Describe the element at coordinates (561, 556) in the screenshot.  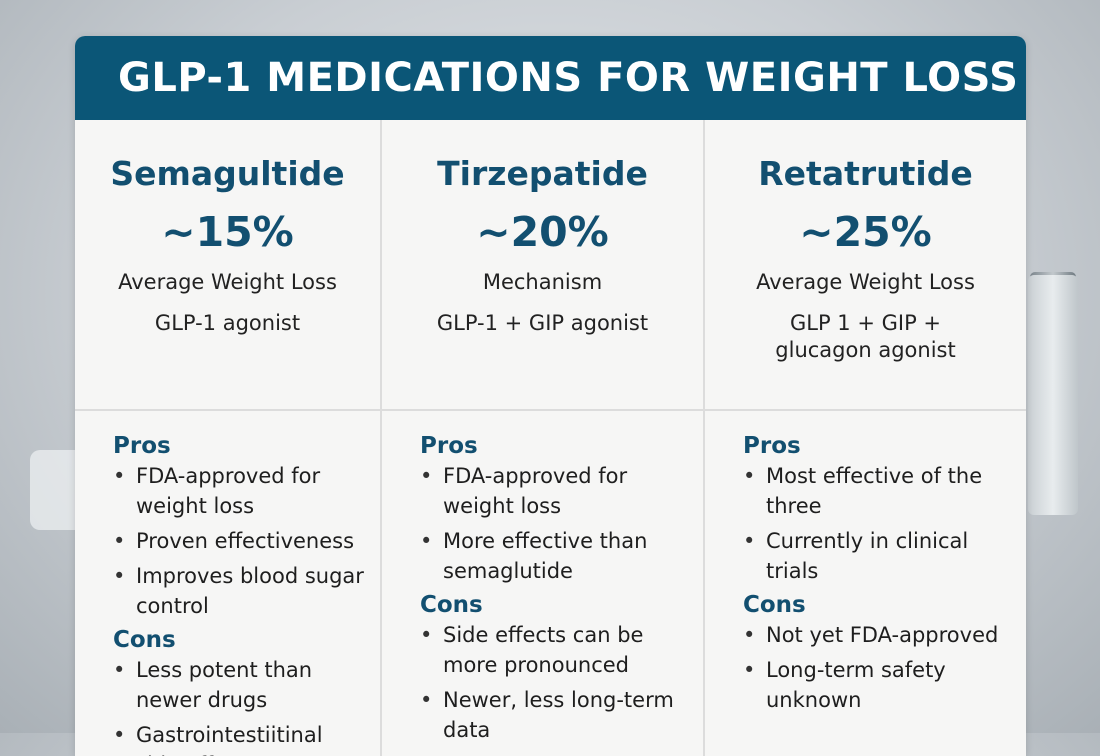
I see `pros-item: More effective than semaglutide` at that location.